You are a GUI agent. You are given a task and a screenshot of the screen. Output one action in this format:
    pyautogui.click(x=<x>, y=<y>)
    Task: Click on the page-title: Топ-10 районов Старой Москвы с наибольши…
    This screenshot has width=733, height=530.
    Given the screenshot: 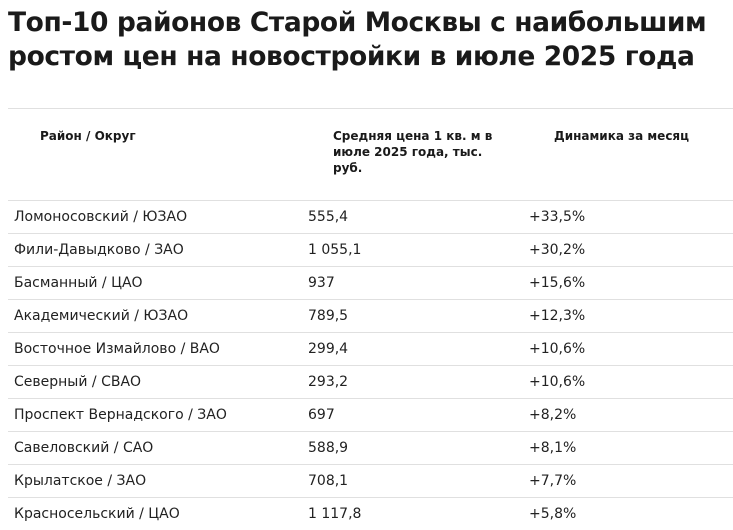 What is the action you would take?
    pyautogui.click(x=357, y=39)
    